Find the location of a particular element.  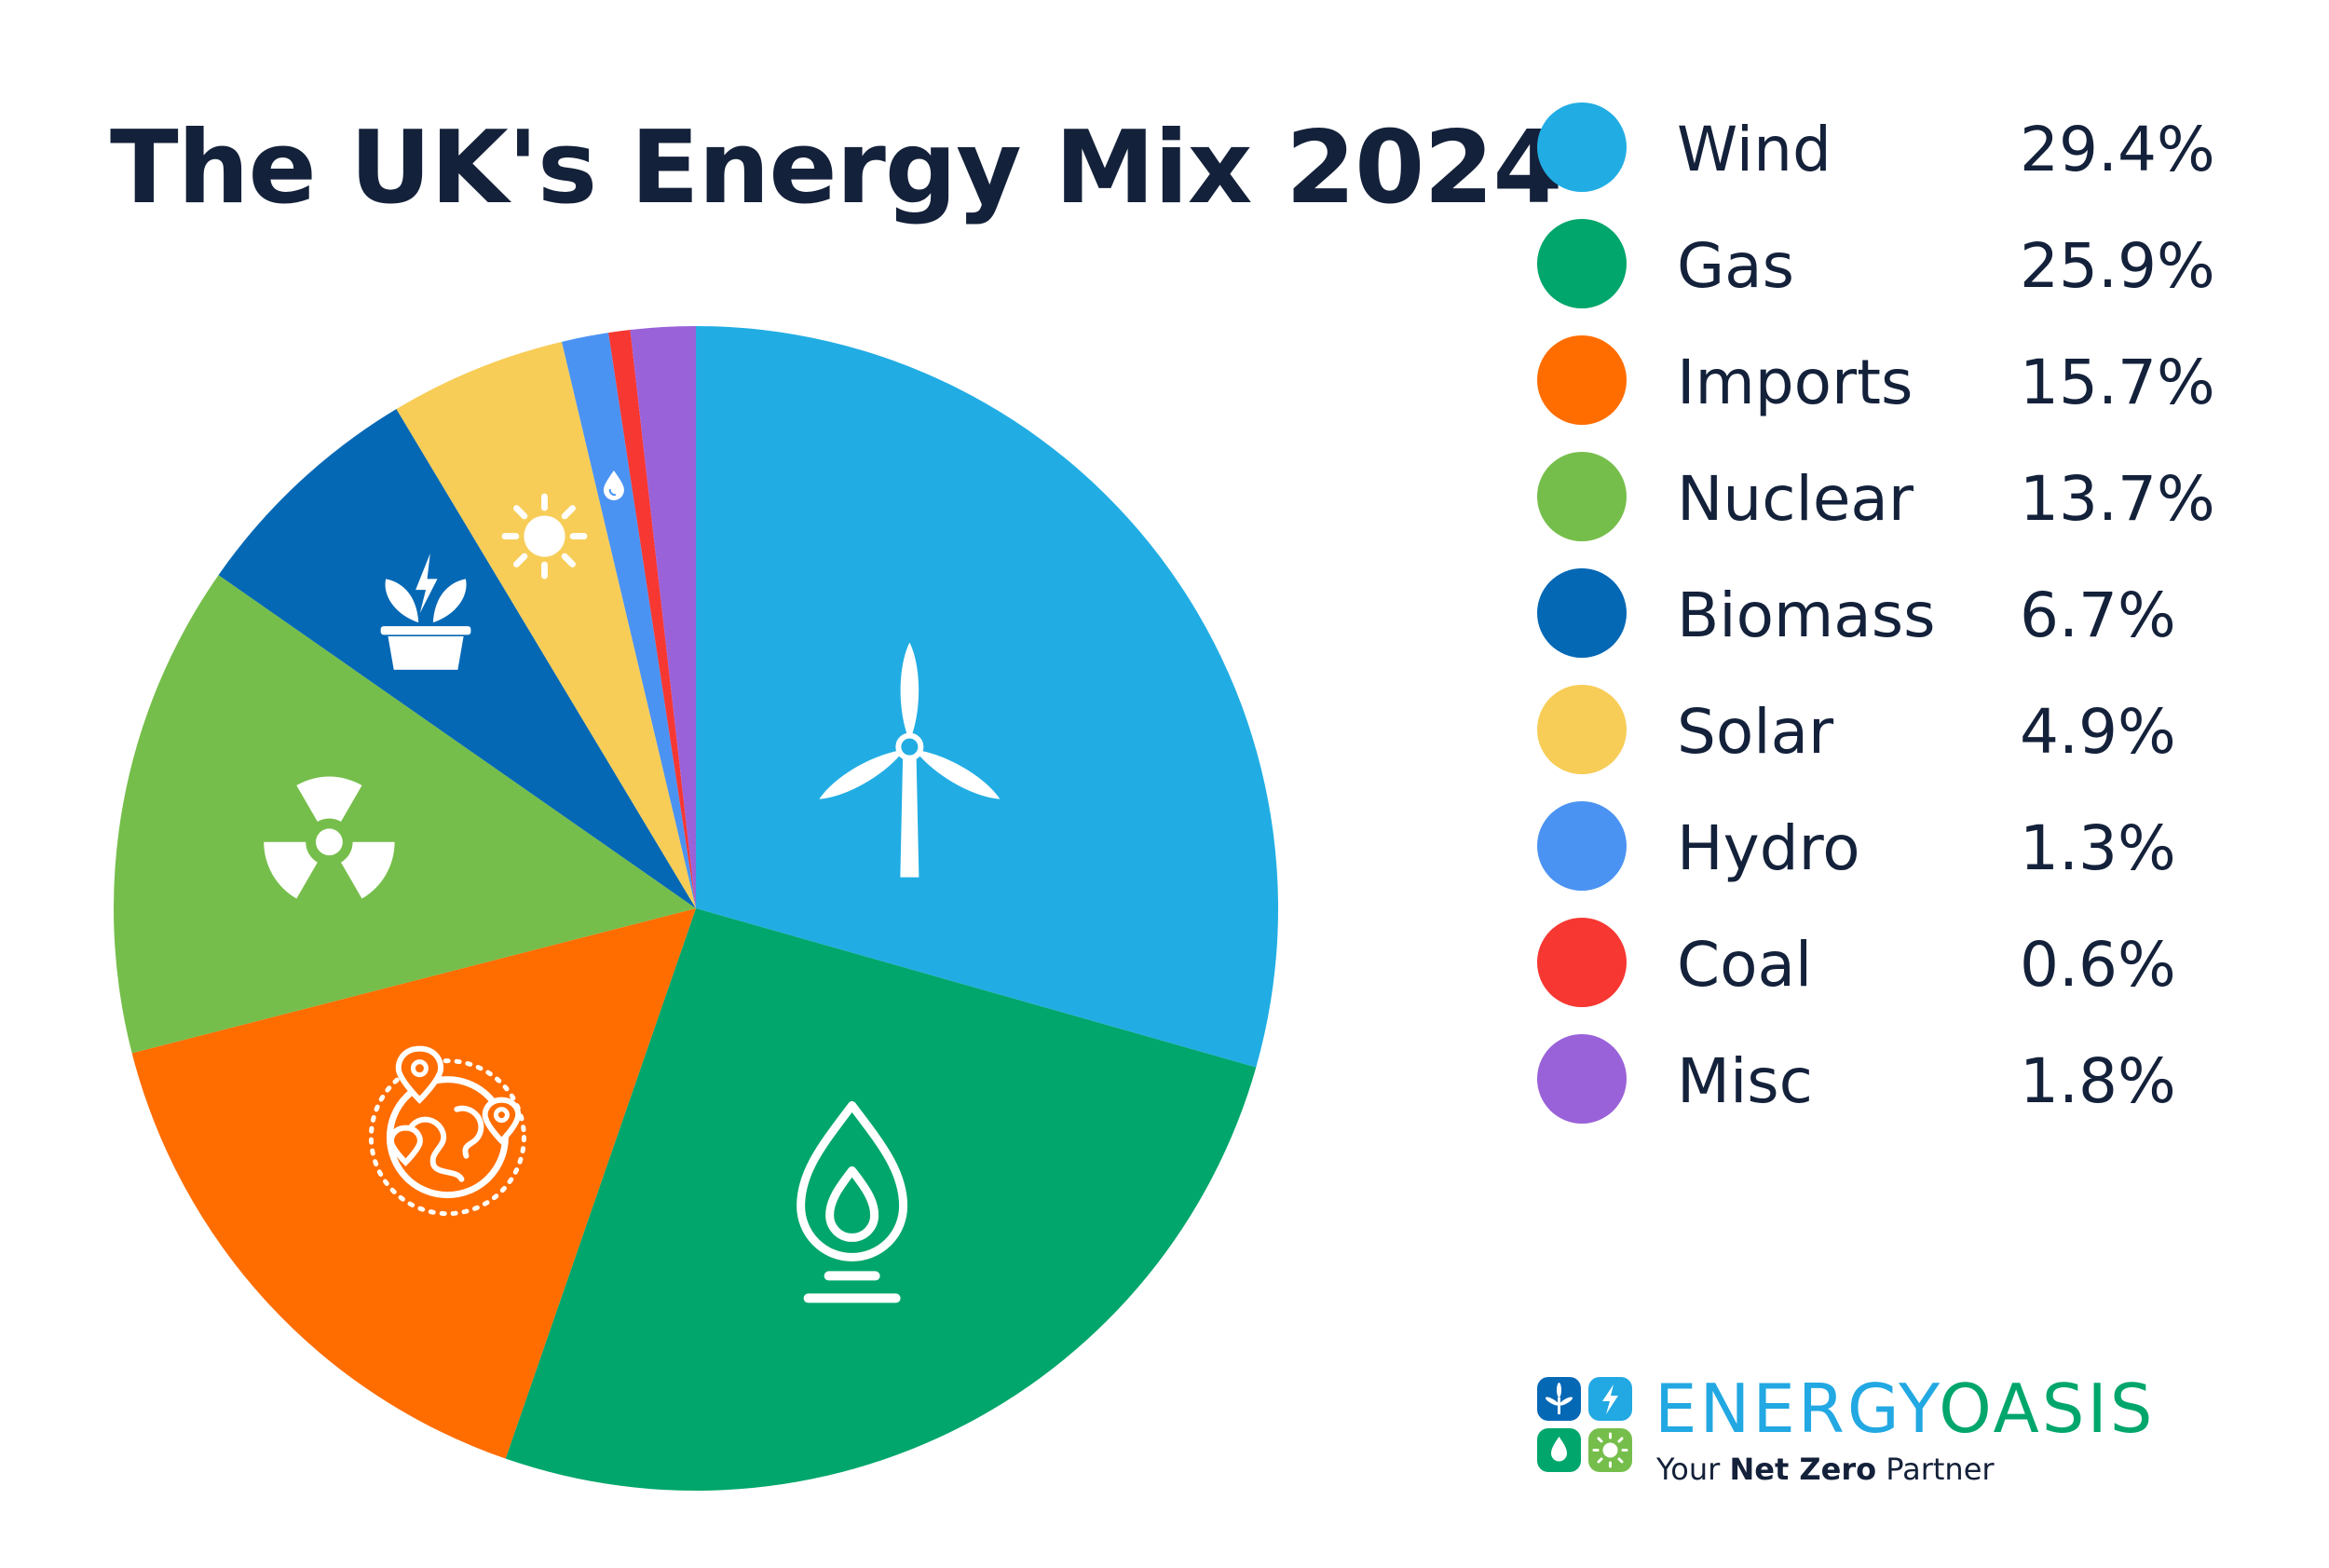

legend-value: 29.4% is located at coordinates (2117, 149).